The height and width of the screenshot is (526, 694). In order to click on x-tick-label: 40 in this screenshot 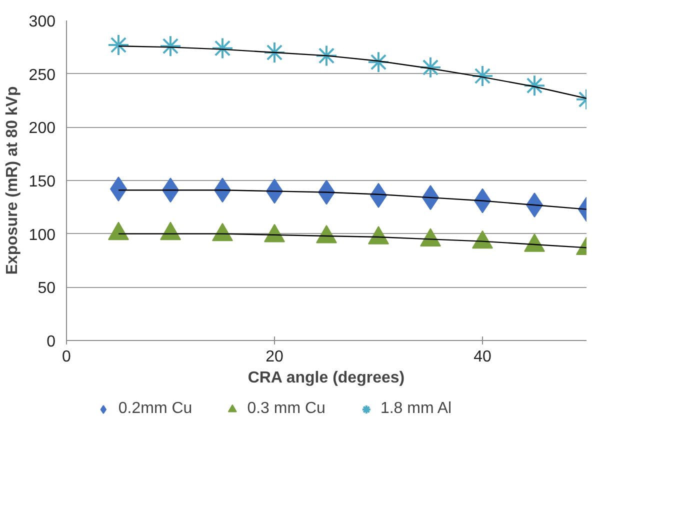, I will do `click(483, 357)`.